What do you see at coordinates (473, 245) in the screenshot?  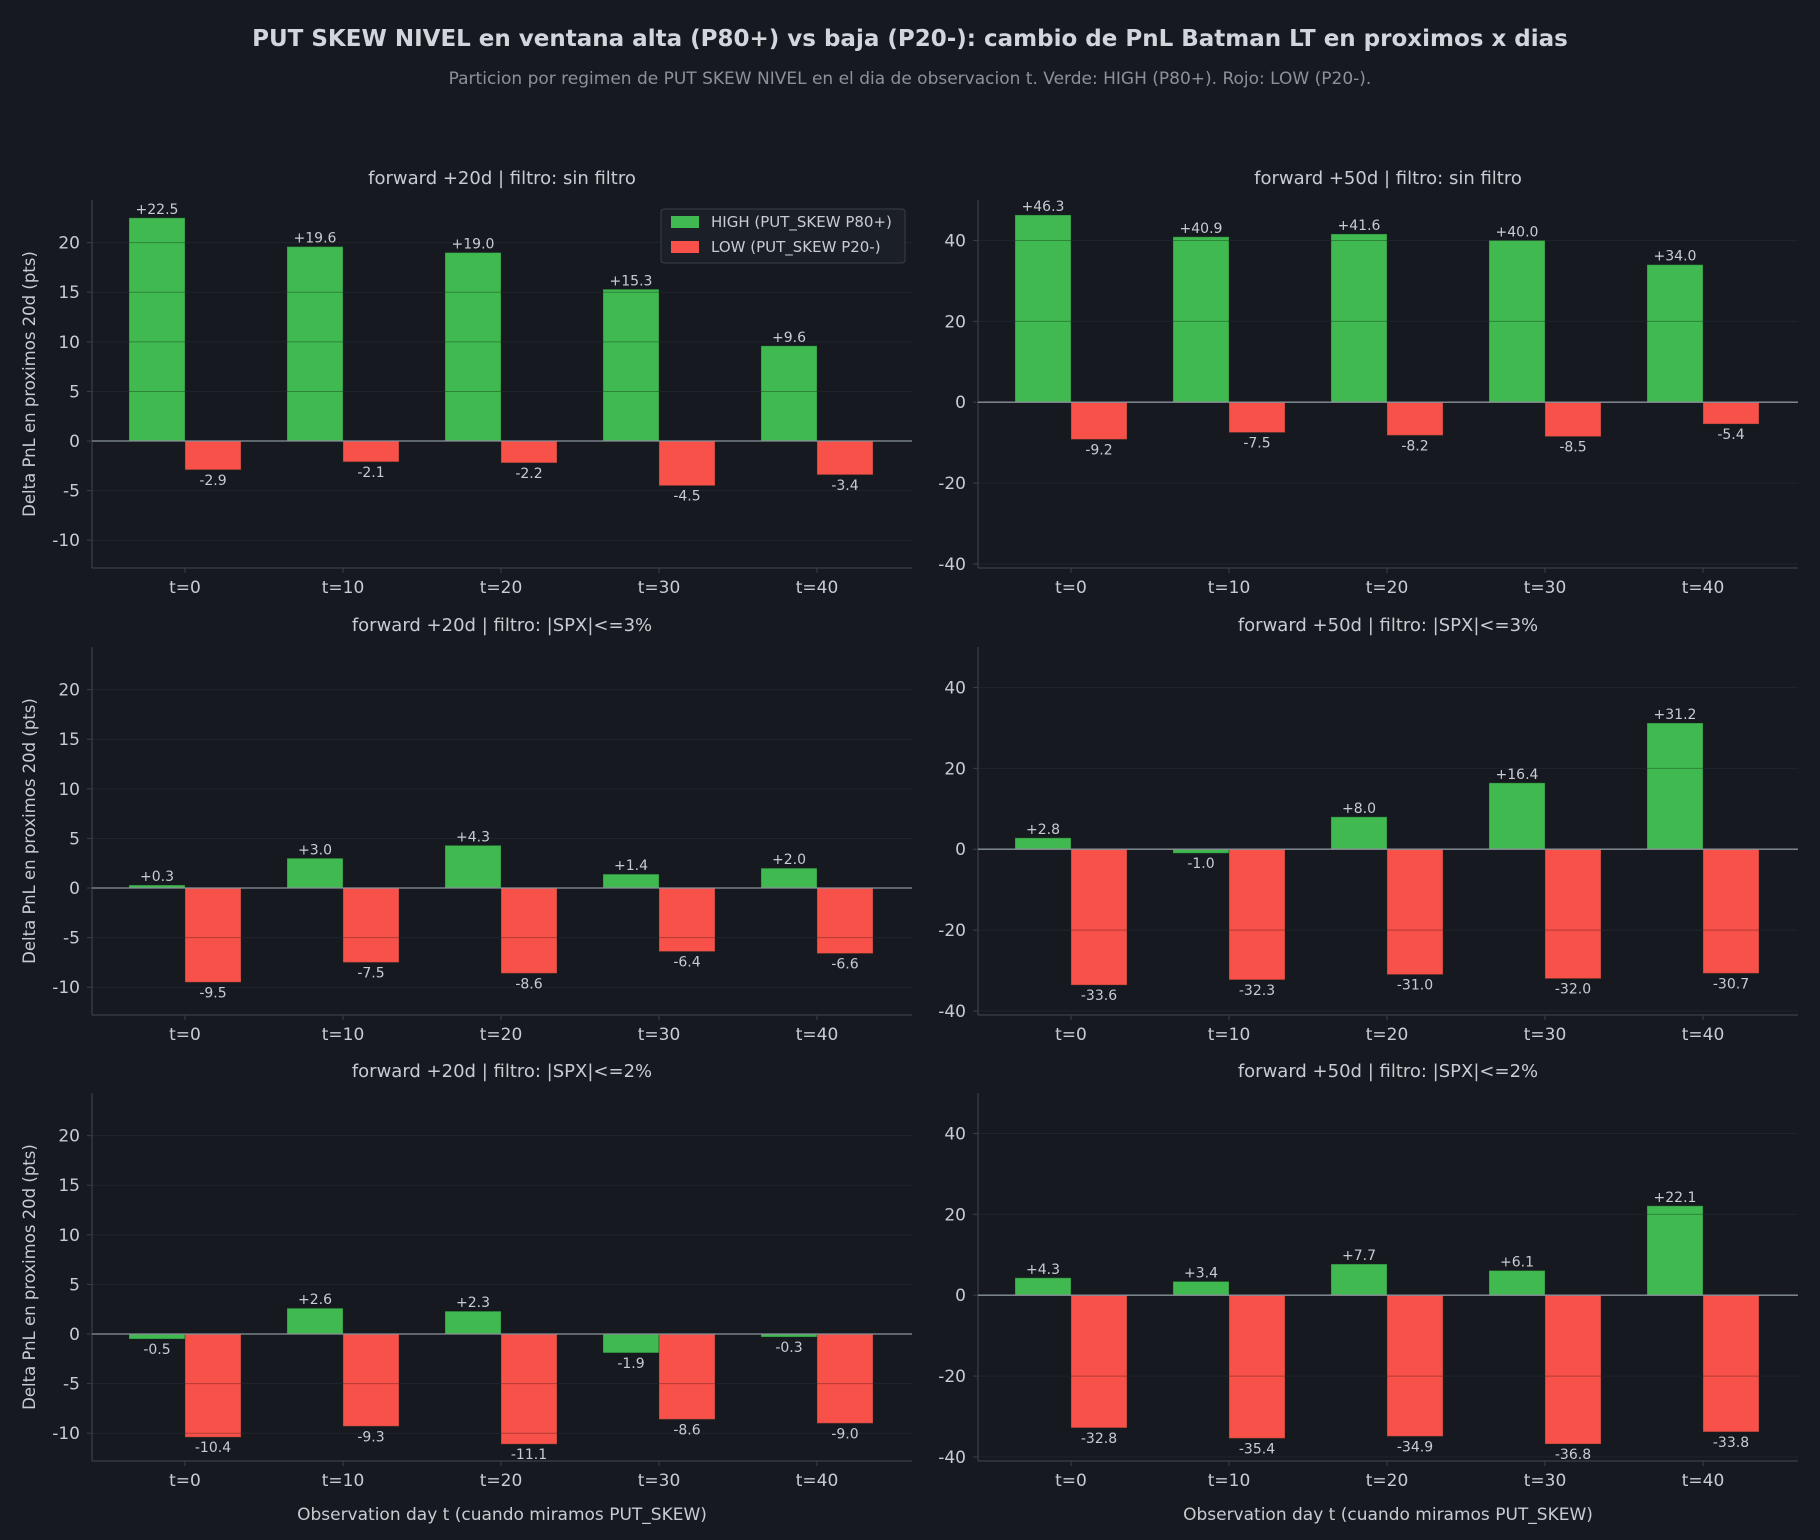 I see `bar-value-label: +19.0` at bounding box center [473, 245].